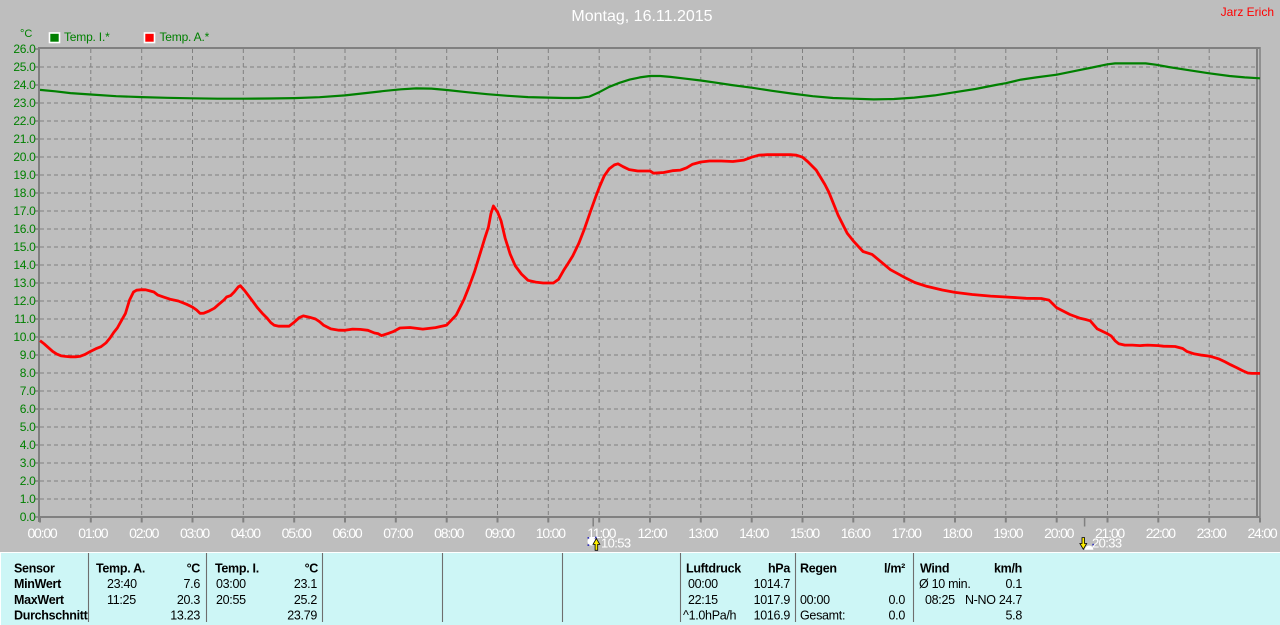  I want to click on svg-text: 20:00, so click(1059, 533).